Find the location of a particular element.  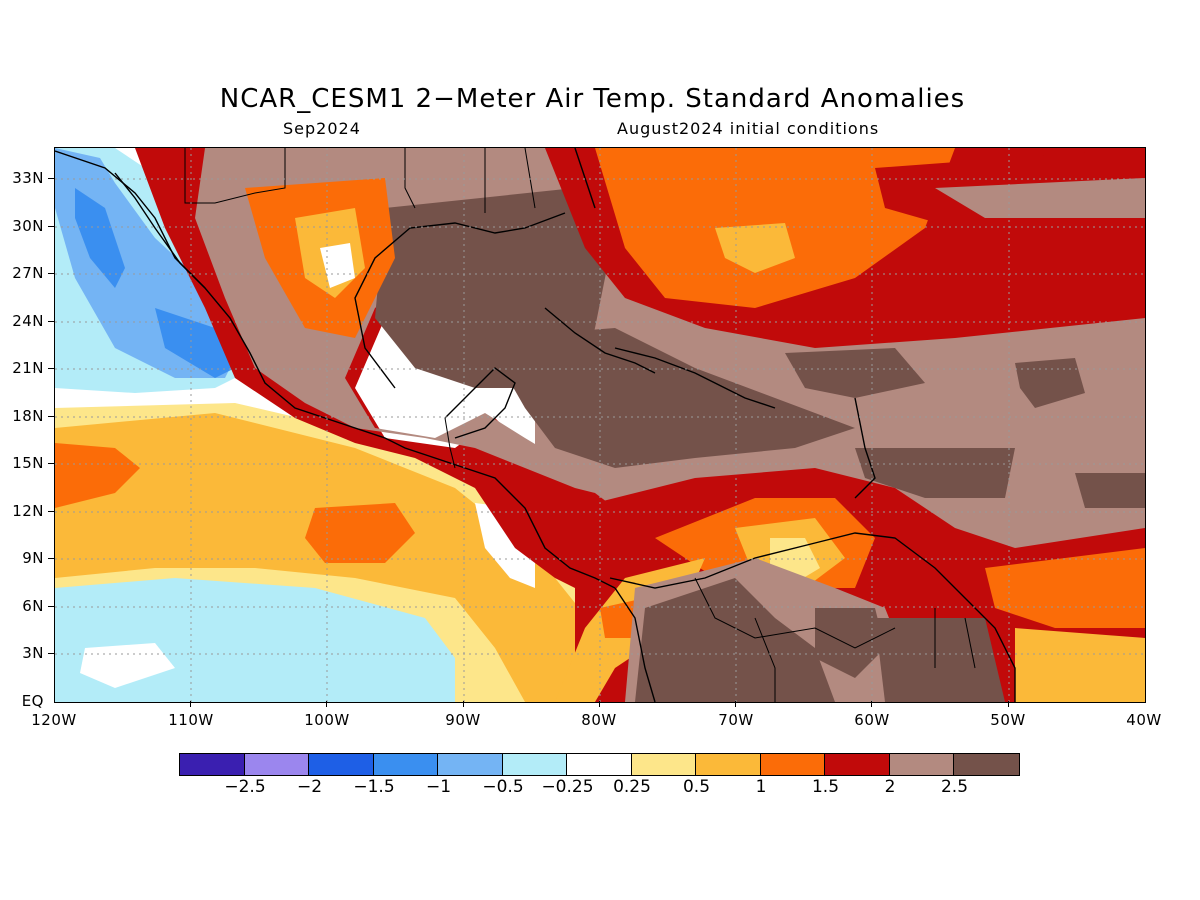

colorbar-label: 2.5 is located at coordinates (954, 787).